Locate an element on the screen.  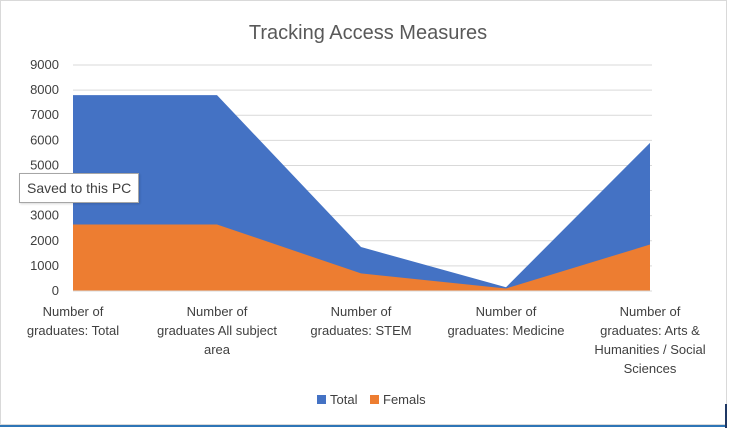
x-category-label: Number of graduates: Medicine is located at coordinates (505, 321).